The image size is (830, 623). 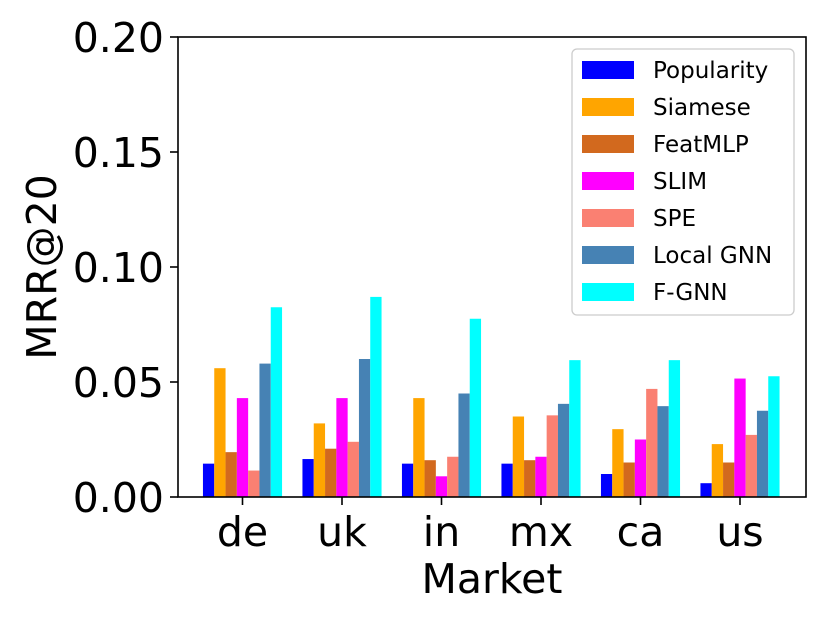 What do you see at coordinates (118, 38) in the screenshot?
I see `y-tick-label: 0.20` at bounding box center [118, 38].